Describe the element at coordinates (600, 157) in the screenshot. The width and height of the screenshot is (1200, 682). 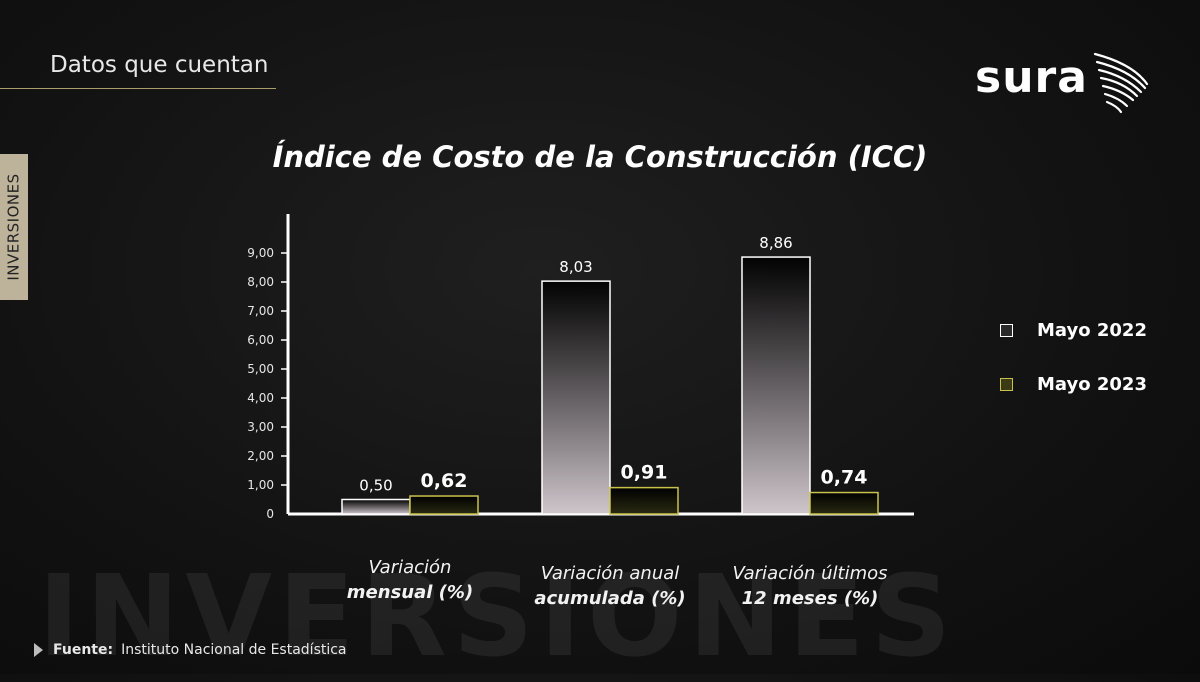
I see `chart-title: Índice de Costo de la Construcción (ICC)` at that location.